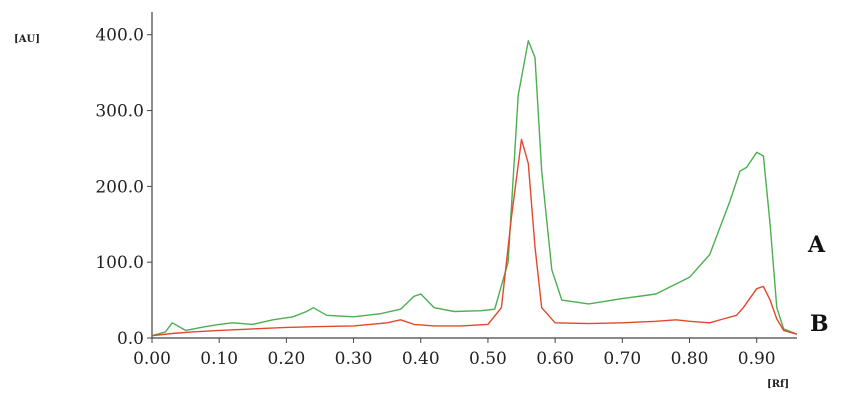  I want to click on y-tick-label: 0.0, so click(130, 339).